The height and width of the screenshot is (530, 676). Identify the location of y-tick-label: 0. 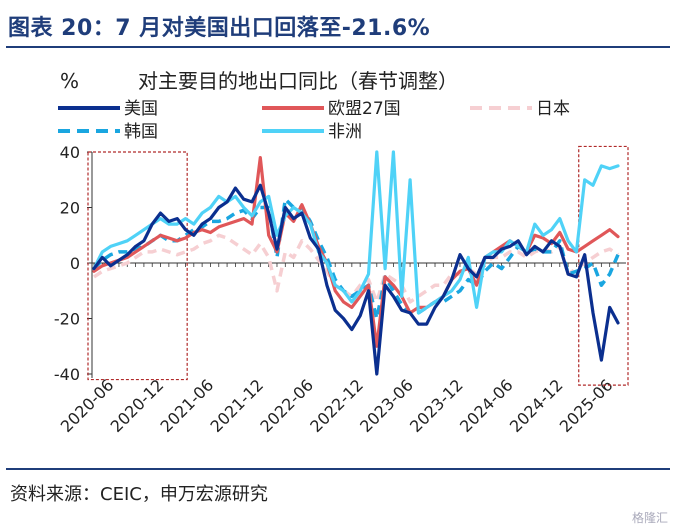
(75, 263).